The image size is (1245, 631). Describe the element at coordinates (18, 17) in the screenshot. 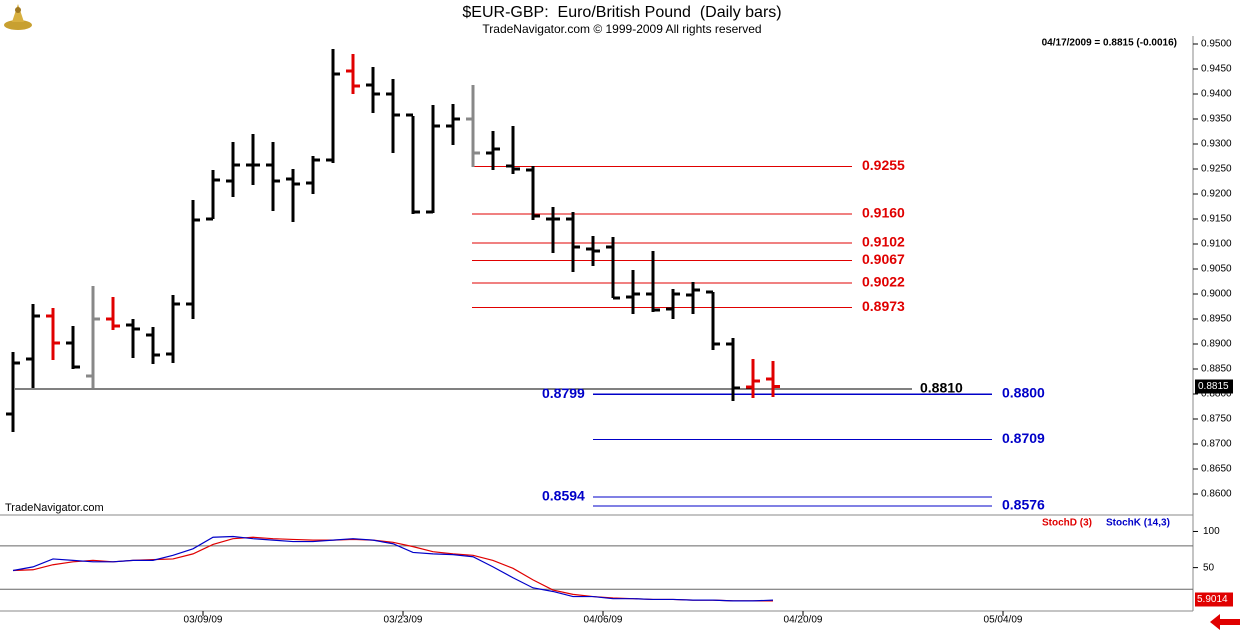

I see `logo` at that location.